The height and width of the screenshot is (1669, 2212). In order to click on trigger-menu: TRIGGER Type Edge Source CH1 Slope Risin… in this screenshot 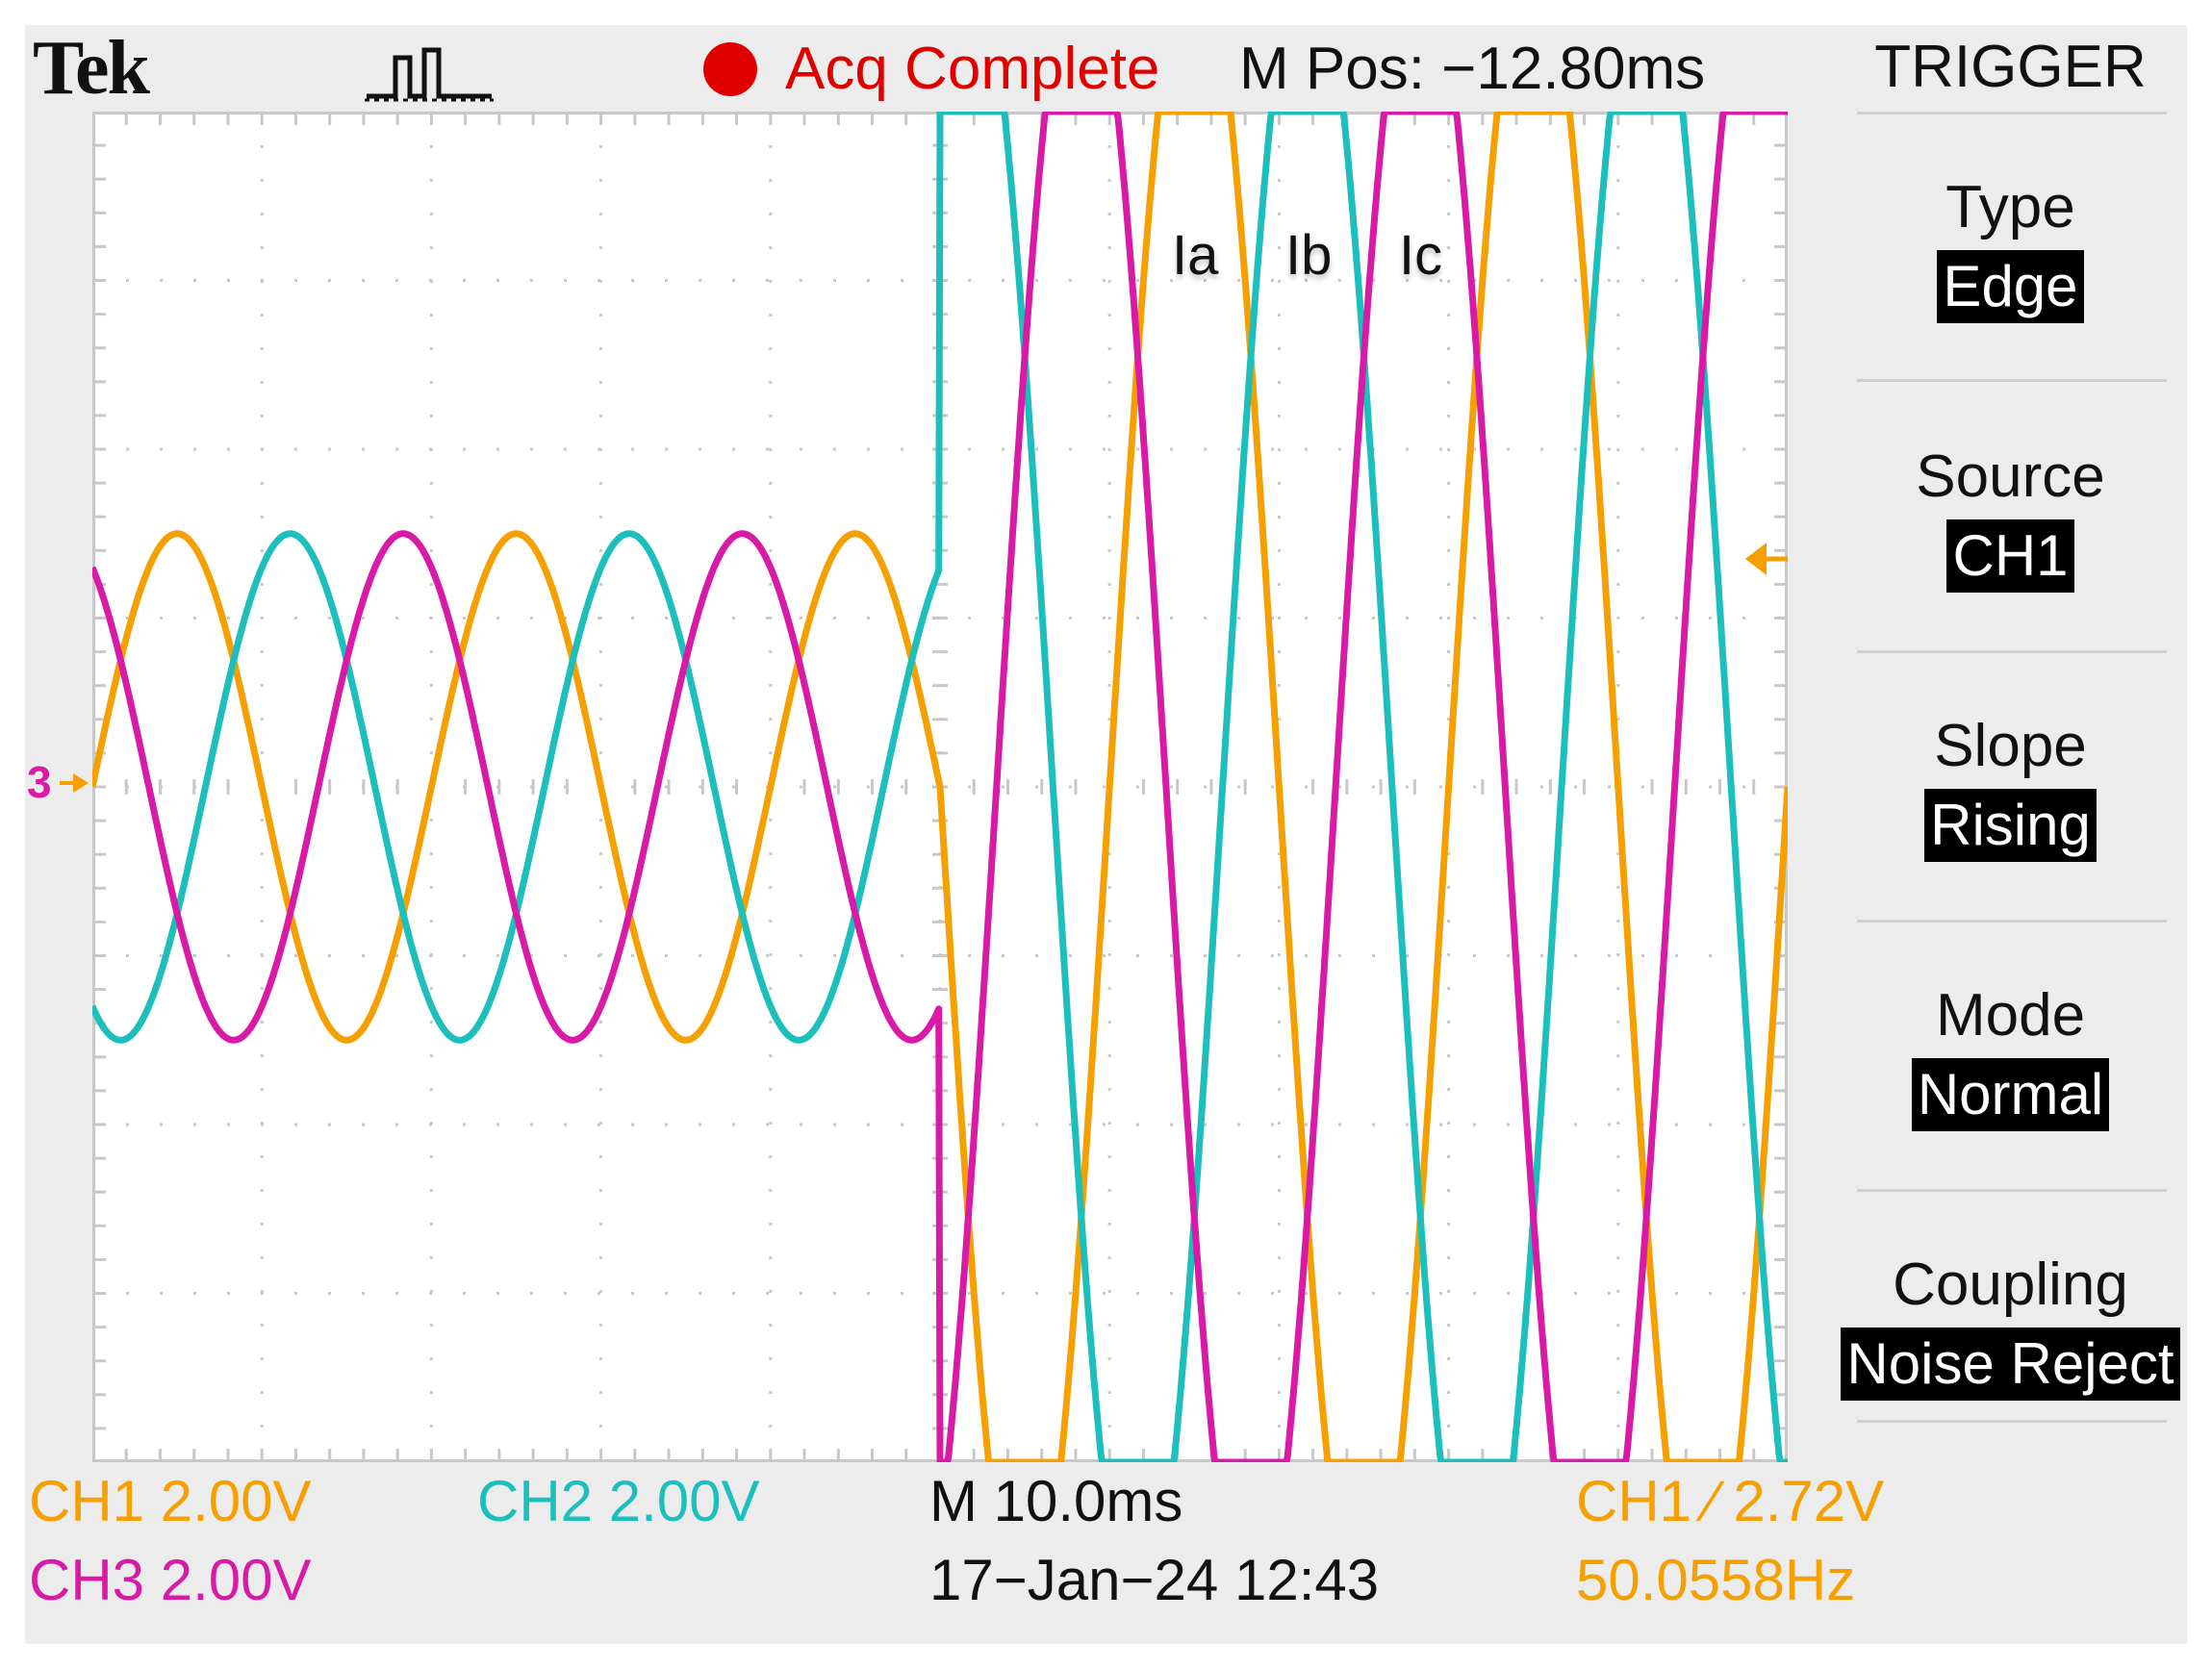, I will do `click(2010, 746)`.